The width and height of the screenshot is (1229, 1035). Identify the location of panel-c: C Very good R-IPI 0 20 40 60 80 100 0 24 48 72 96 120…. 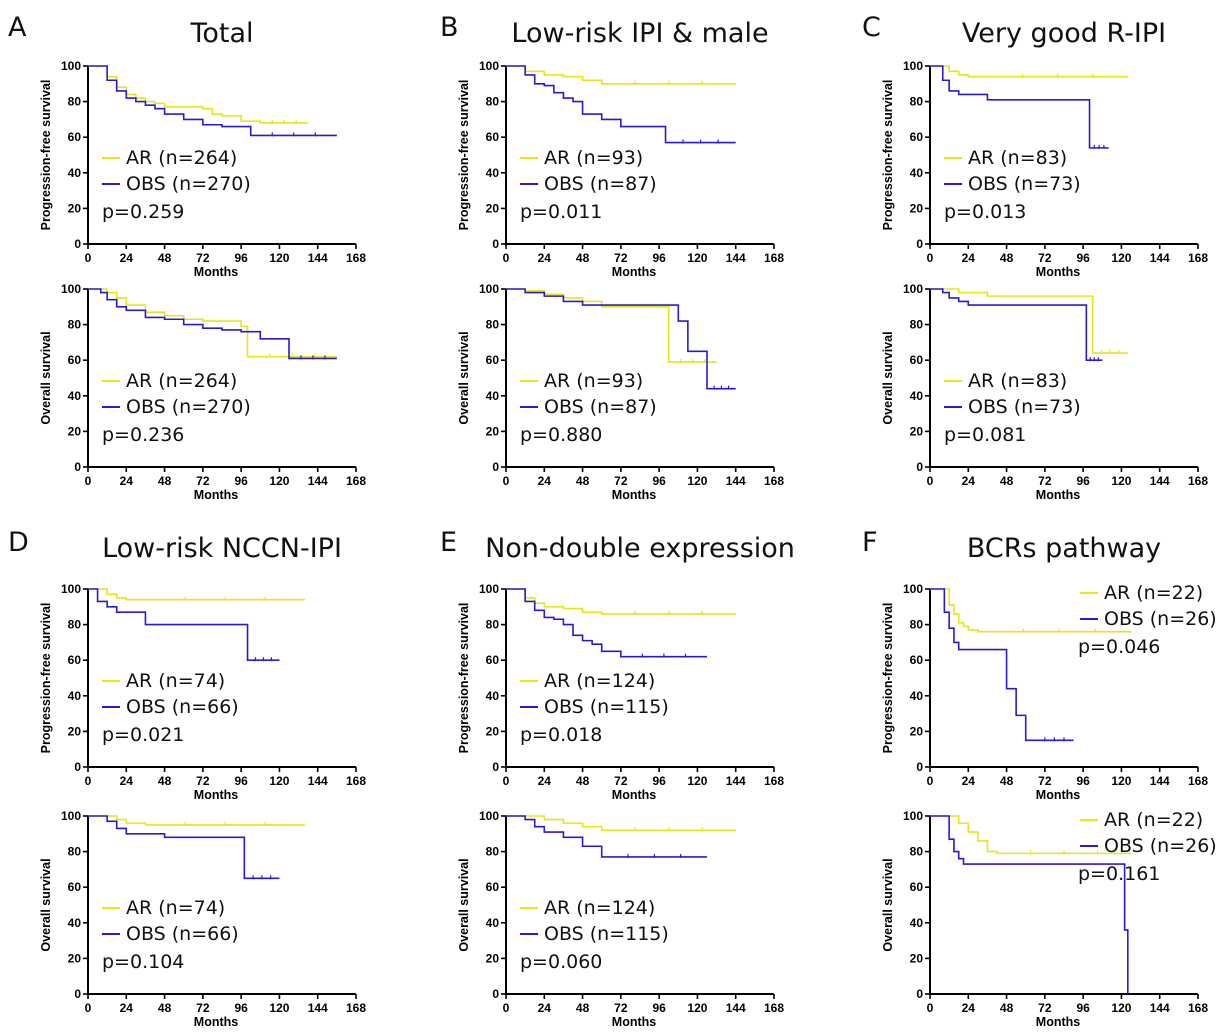
(1035, 257).